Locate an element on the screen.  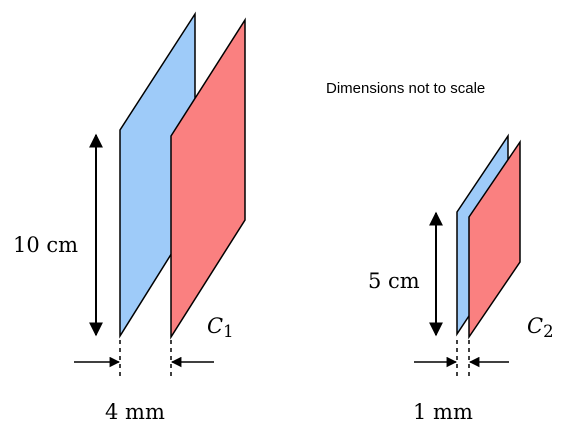
c2-name-label: C2 is located at coordinates (540, 327).